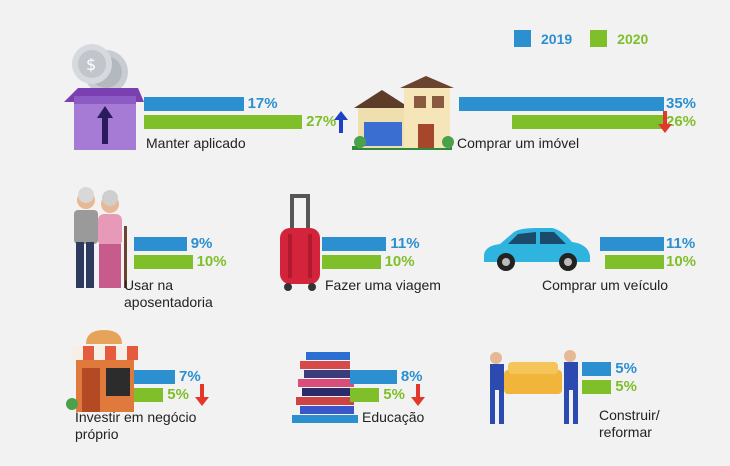 Image resolution: width=730 pixels, height=466 pixels. I want to click on category-label-line: Construir/, so click(629, 415).